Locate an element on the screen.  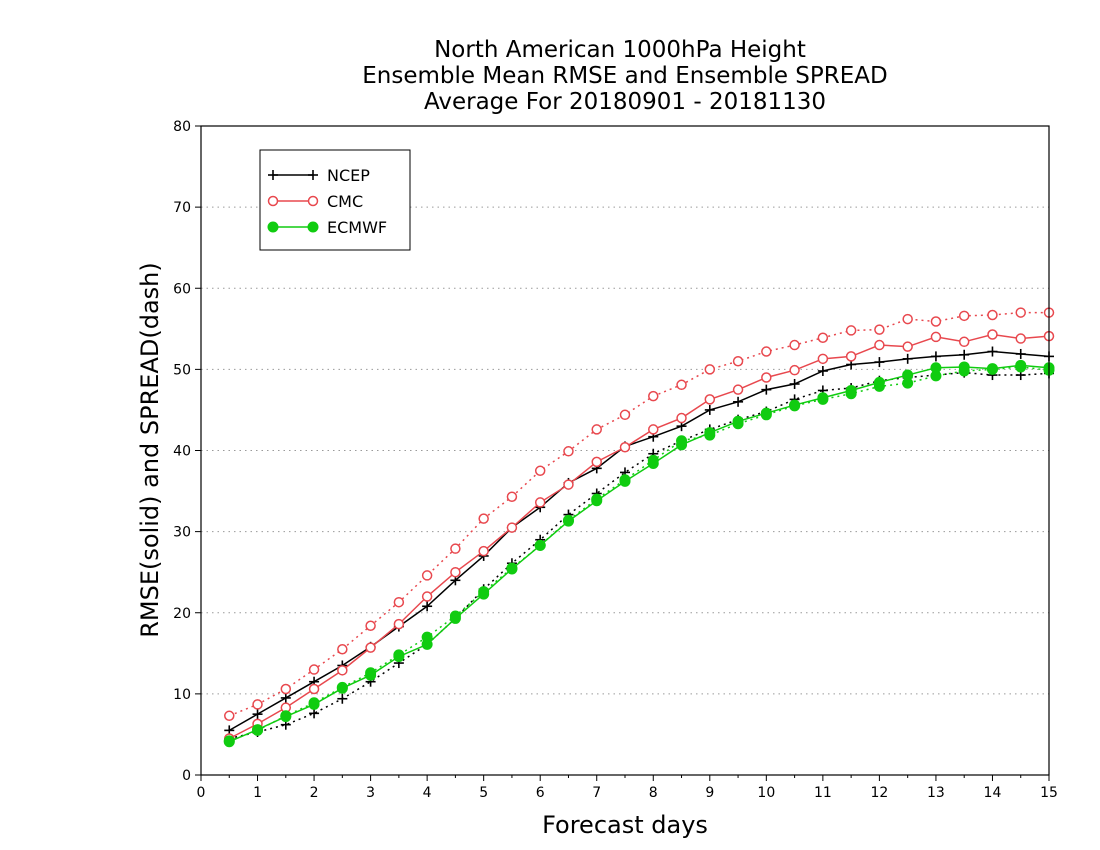
title-line-2: Ensemble Mean RMSE and Ensemble SPREAD is located at coordinates (624, 76).